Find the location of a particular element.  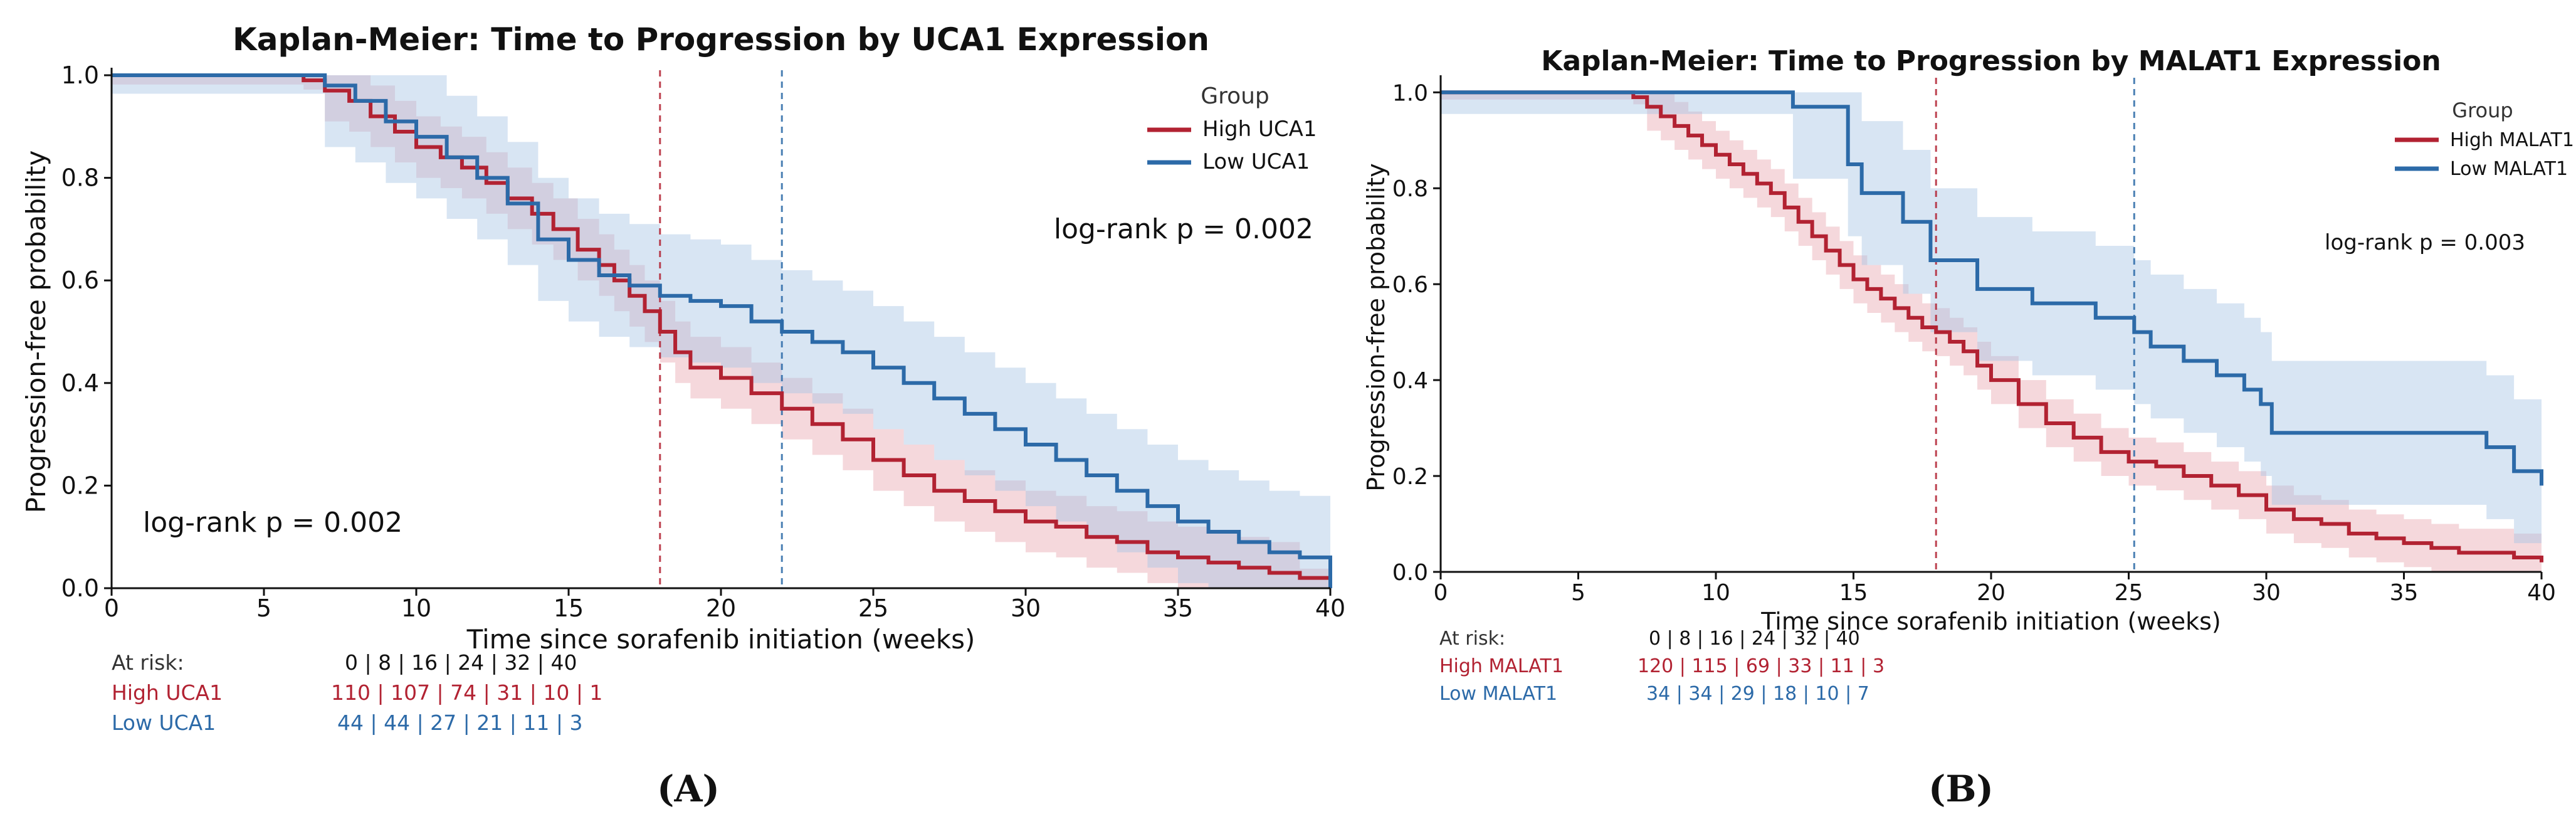

at-risk-row-name-low: Low MALAT1 is located at coordinates (1498, 694).